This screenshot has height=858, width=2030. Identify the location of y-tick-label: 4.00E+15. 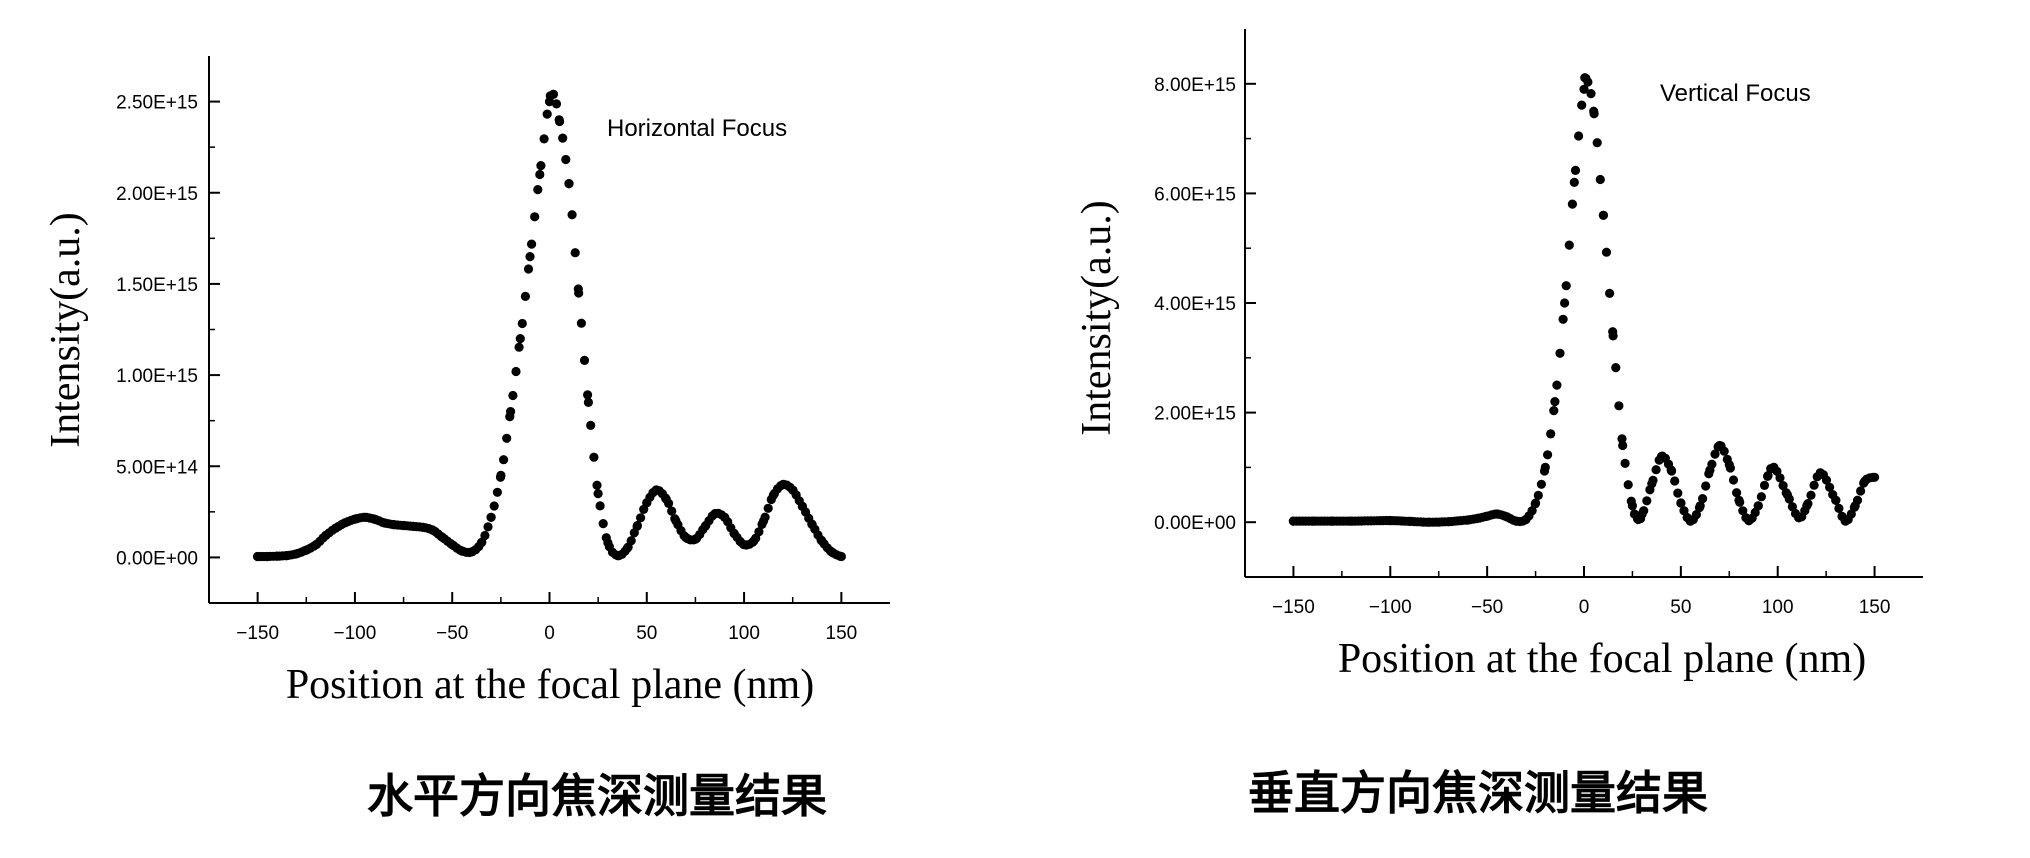
(1195, 304).